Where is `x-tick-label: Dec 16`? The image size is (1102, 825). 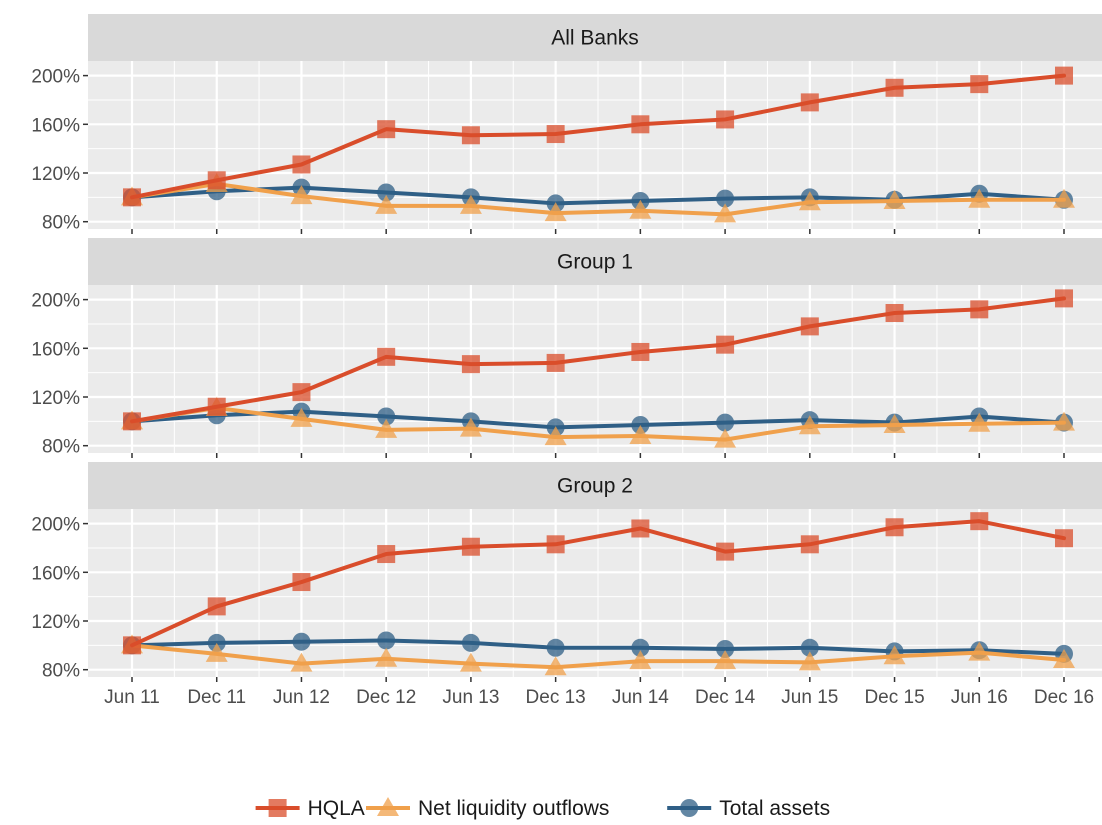 x-tick-label: Dec 16 is located at coordinates (1064, 697).